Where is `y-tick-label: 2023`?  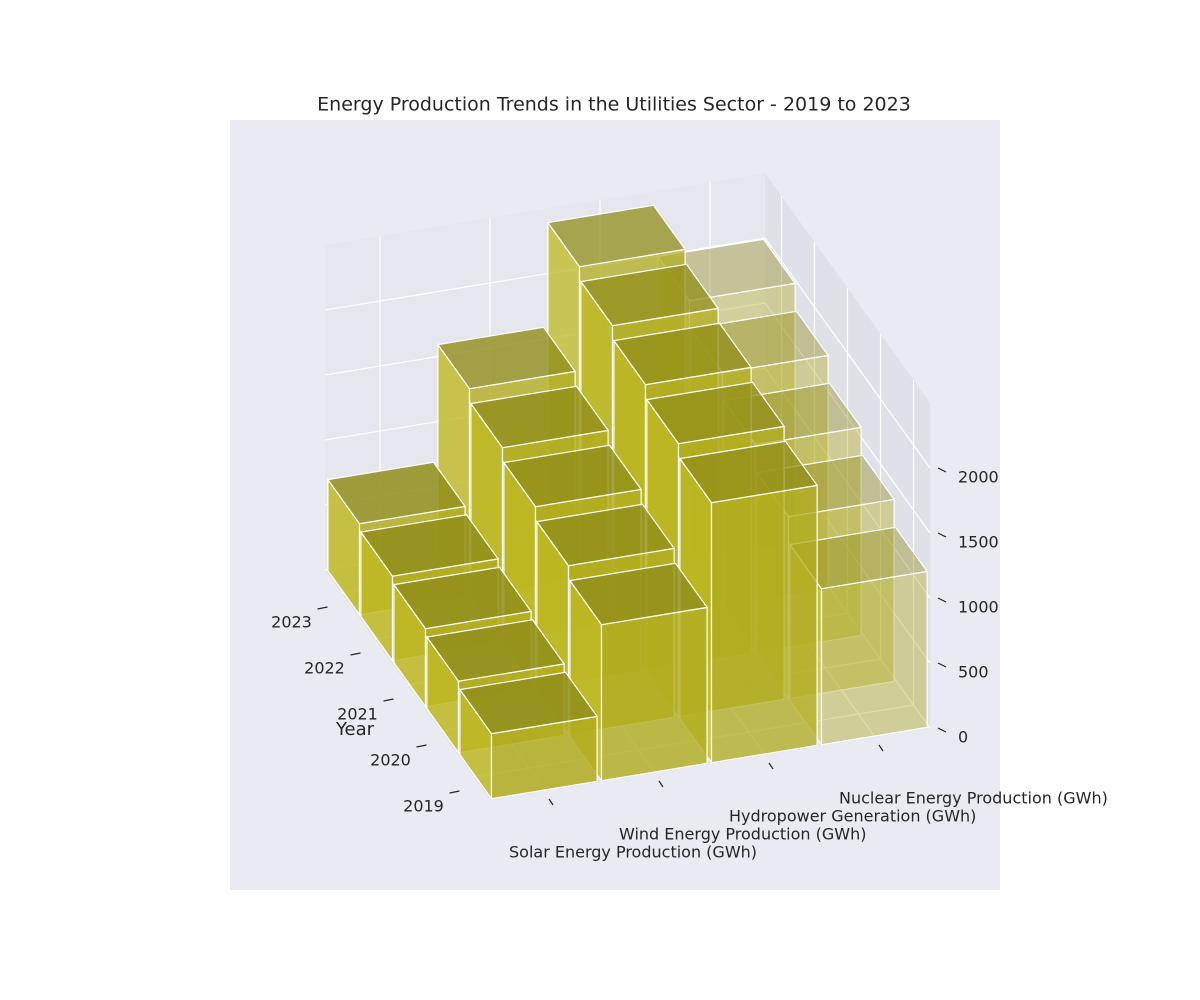 y-tick-label: 2023 is located at coordinates (291, 622).